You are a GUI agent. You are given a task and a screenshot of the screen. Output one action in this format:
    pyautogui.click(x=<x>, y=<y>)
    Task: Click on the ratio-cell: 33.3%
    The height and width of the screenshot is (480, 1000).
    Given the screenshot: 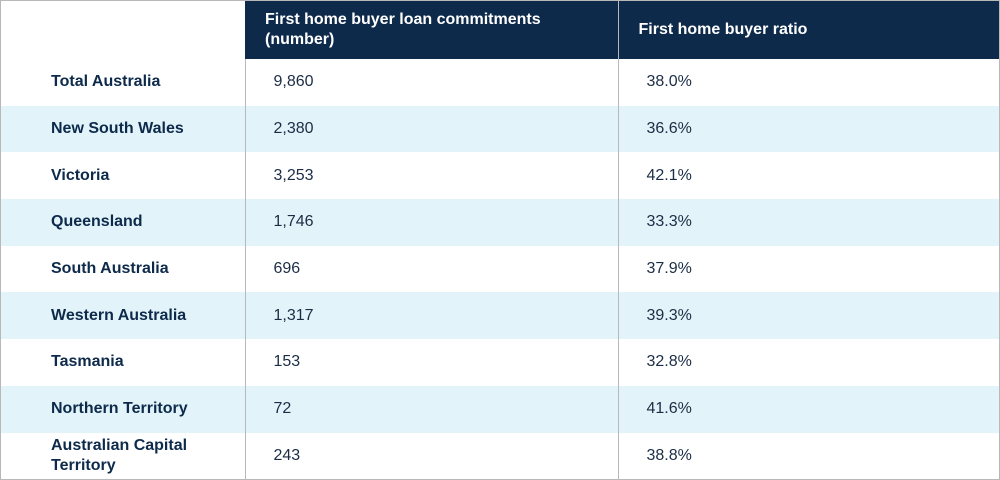 What is the action you would take?
    pyautogui.click(x=808, y=222)
    